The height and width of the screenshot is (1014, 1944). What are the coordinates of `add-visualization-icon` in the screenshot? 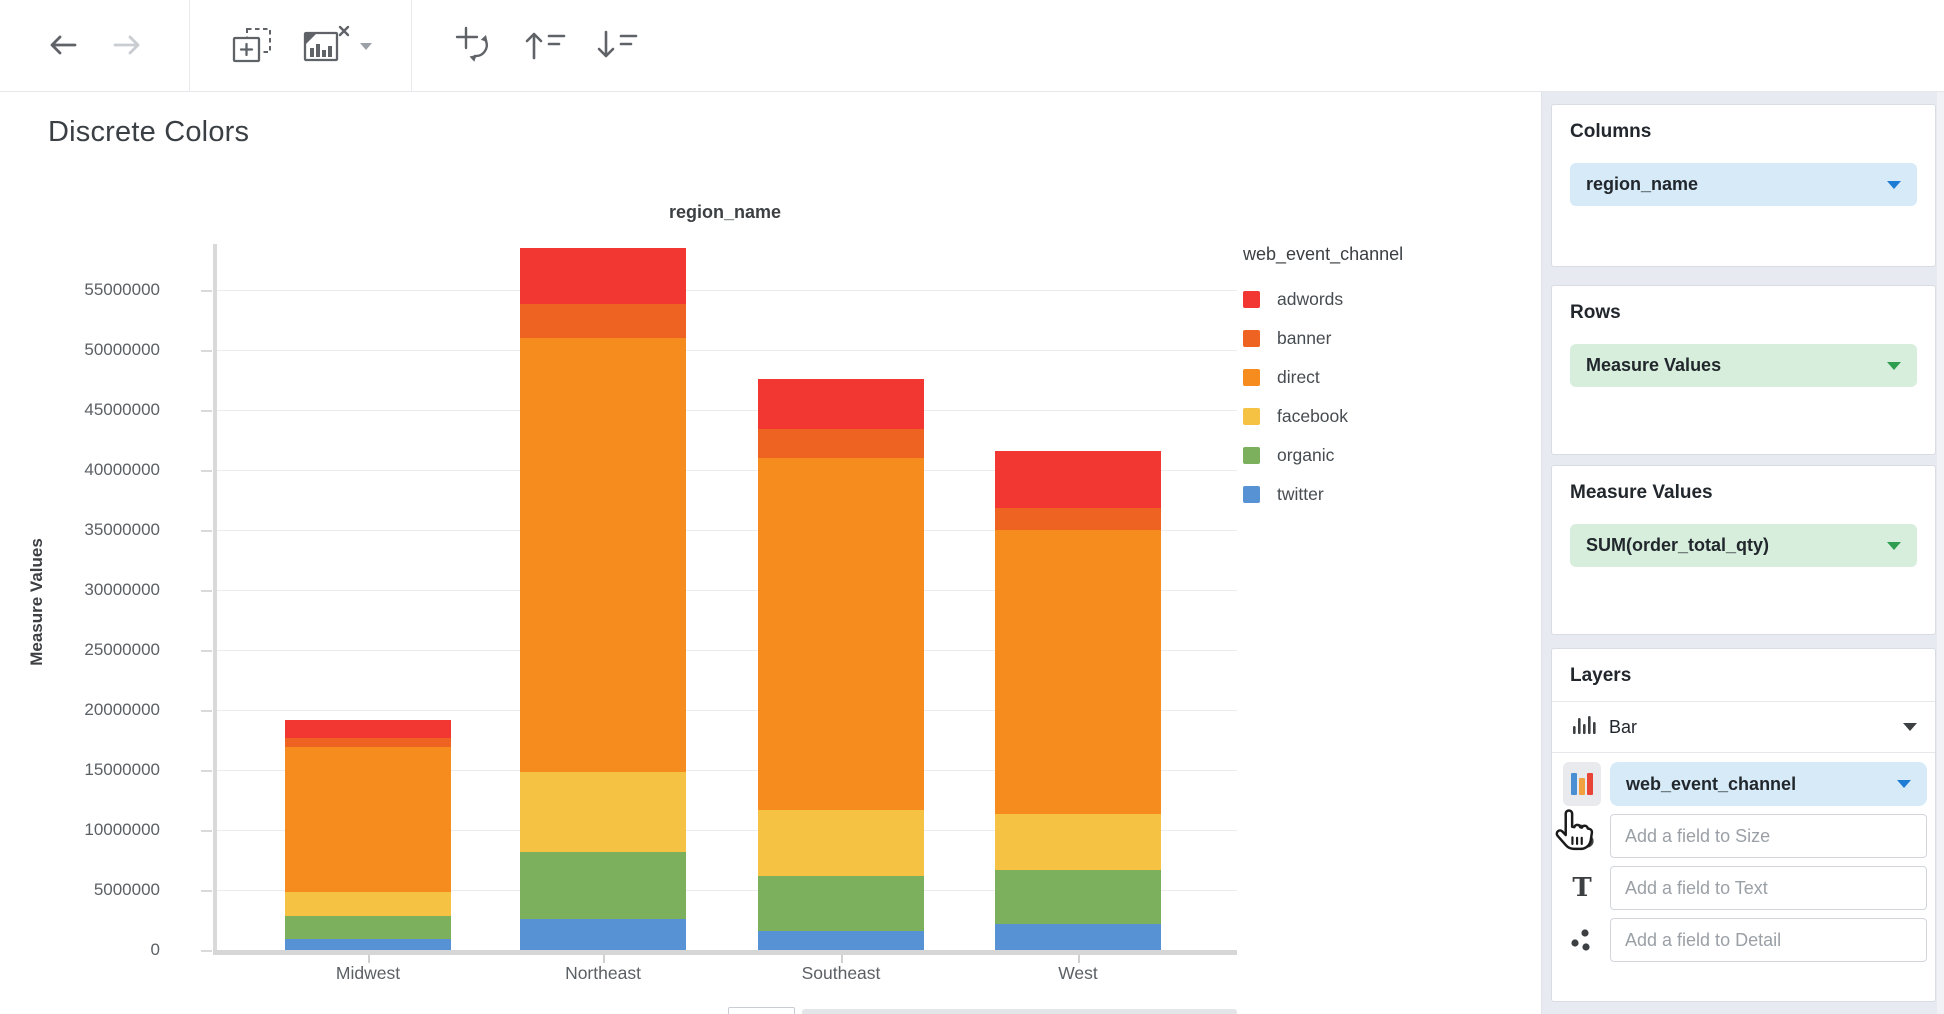 It's located at (252, 46).